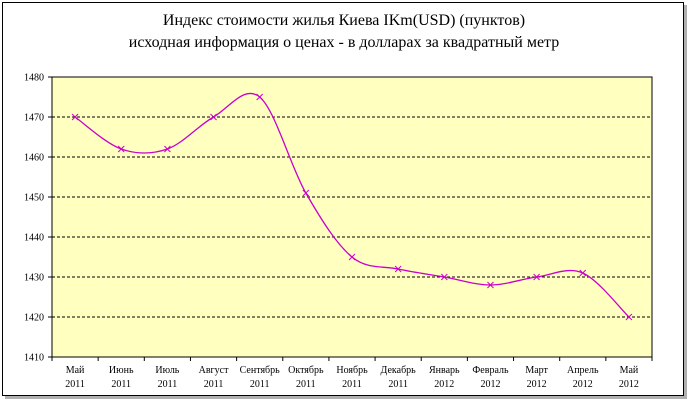  What do you see at coordinates (121, 370) in the screenshot?
I see `x-tick-label-month: Июнь` at bounding box center [121, 370].